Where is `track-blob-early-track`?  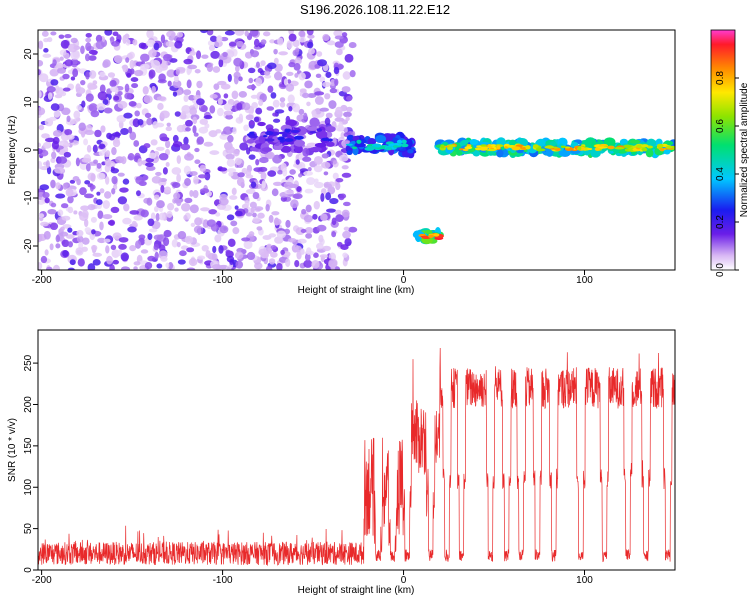 track-blob-early-track is located at coordinates (330, 144).